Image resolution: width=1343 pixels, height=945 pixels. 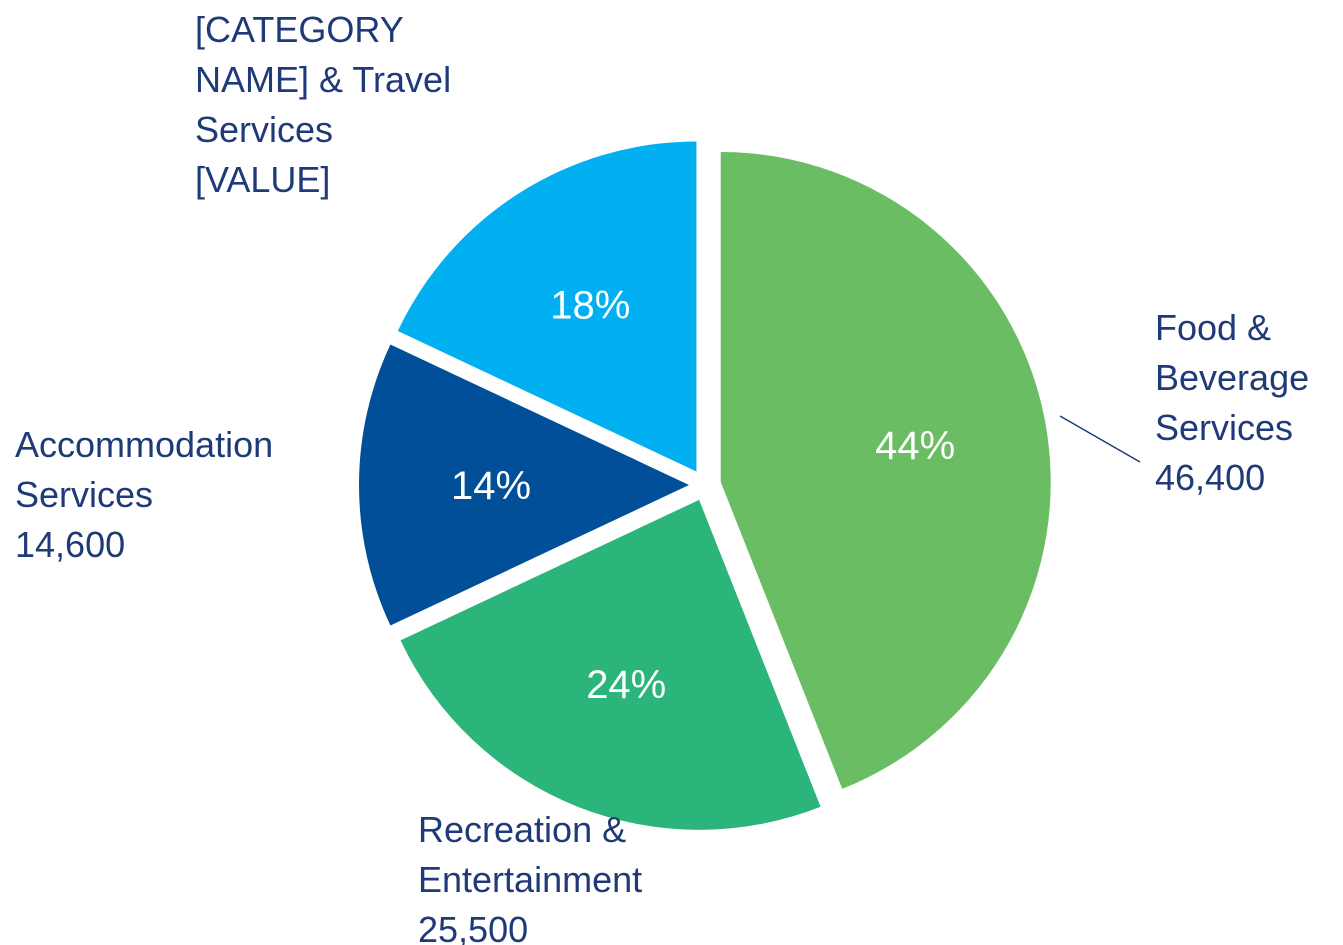 I want to click on slice-percent-label: 18%, so click(x=590, y=305).